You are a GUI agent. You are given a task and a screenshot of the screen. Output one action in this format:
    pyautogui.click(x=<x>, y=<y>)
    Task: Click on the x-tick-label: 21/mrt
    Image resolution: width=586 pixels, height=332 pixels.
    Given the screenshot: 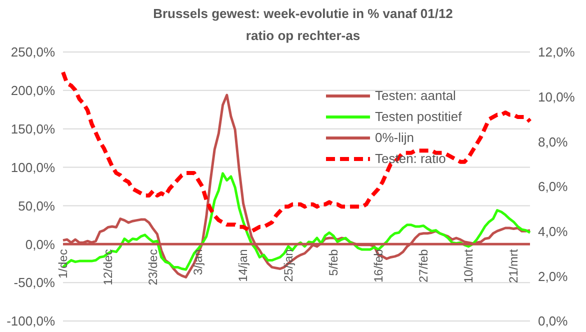 What is the action you would take?
    pyautogui.click(x=513, y=266)
    